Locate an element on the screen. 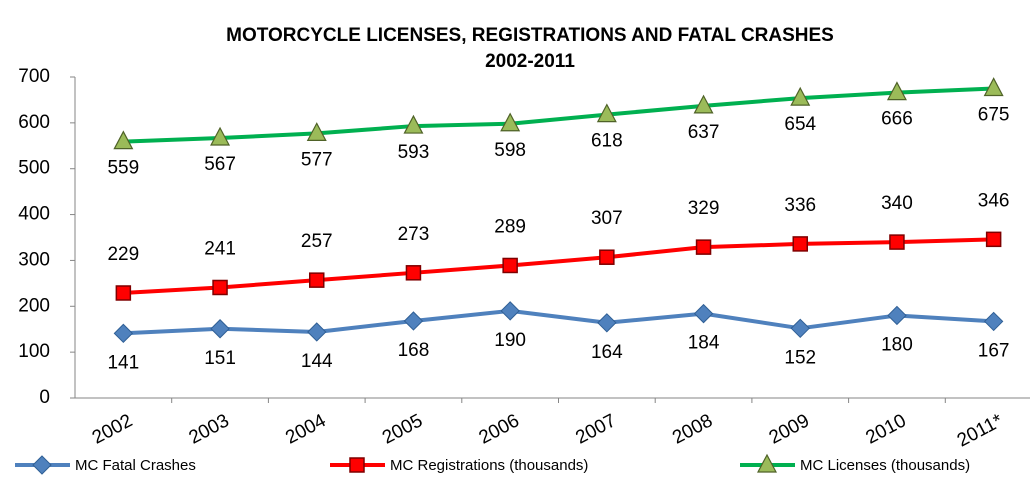  data-label: 141 is located at coordinates (123, 362).